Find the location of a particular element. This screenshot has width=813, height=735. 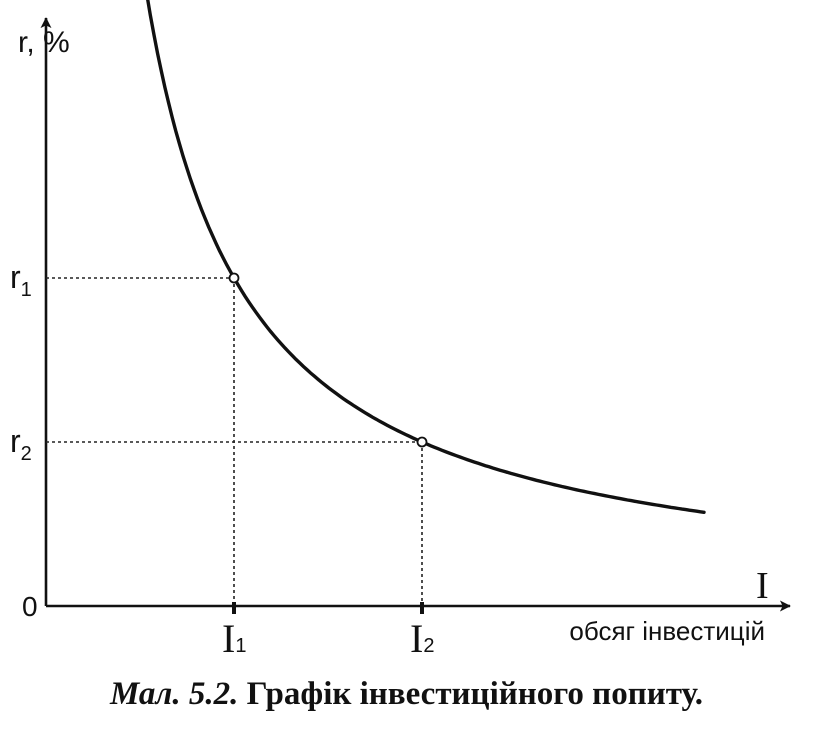

point-i2-r2 is located at coordinates (422, 442).